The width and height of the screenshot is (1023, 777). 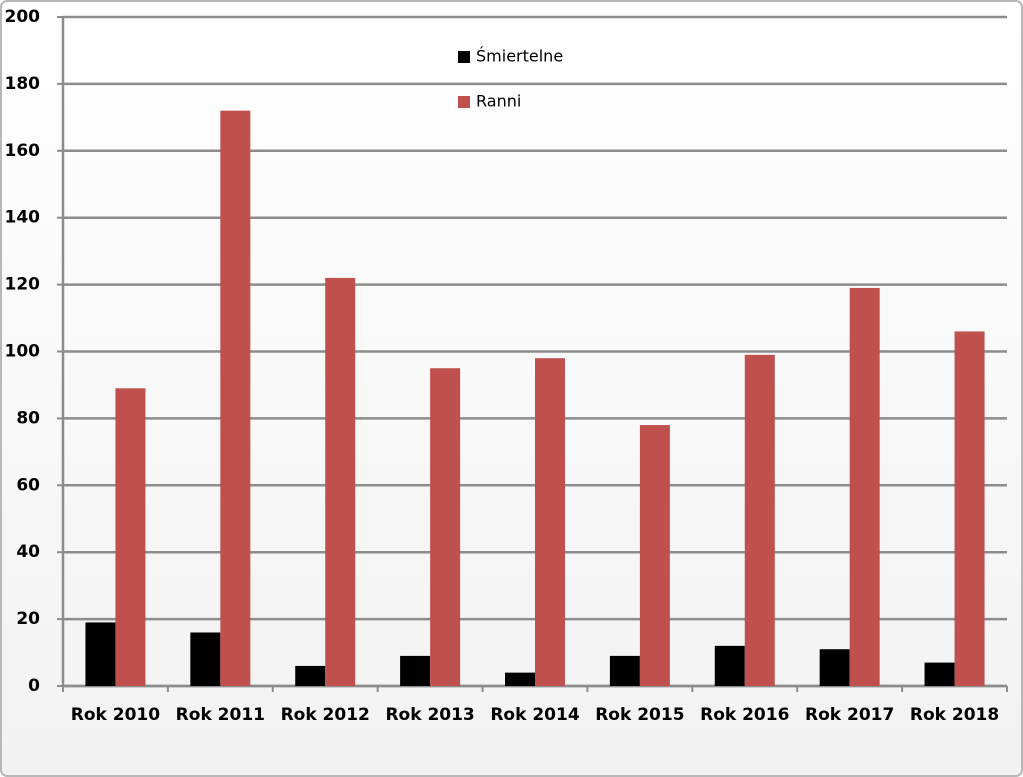 I want to click on x-tick-label: Rok 2018, so click(x=954, y=715).